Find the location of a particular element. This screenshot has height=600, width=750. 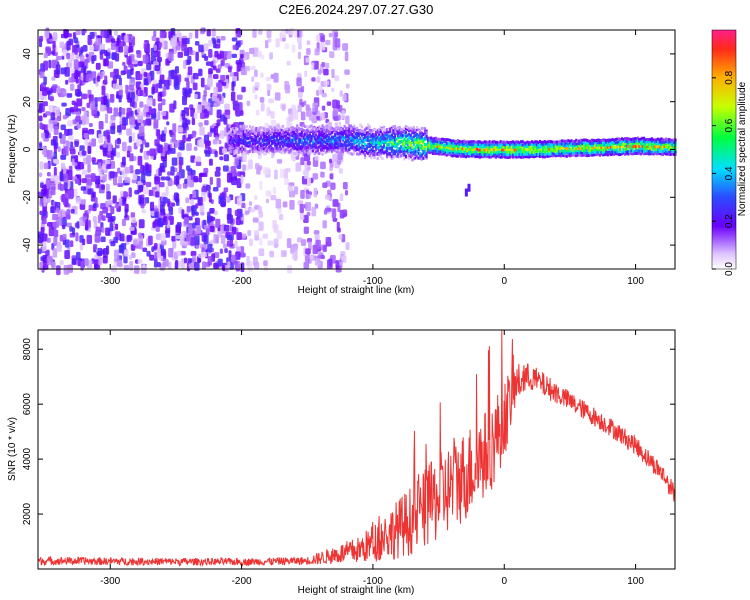

x-tick-label: -200 is located at coordinates (242, 281).